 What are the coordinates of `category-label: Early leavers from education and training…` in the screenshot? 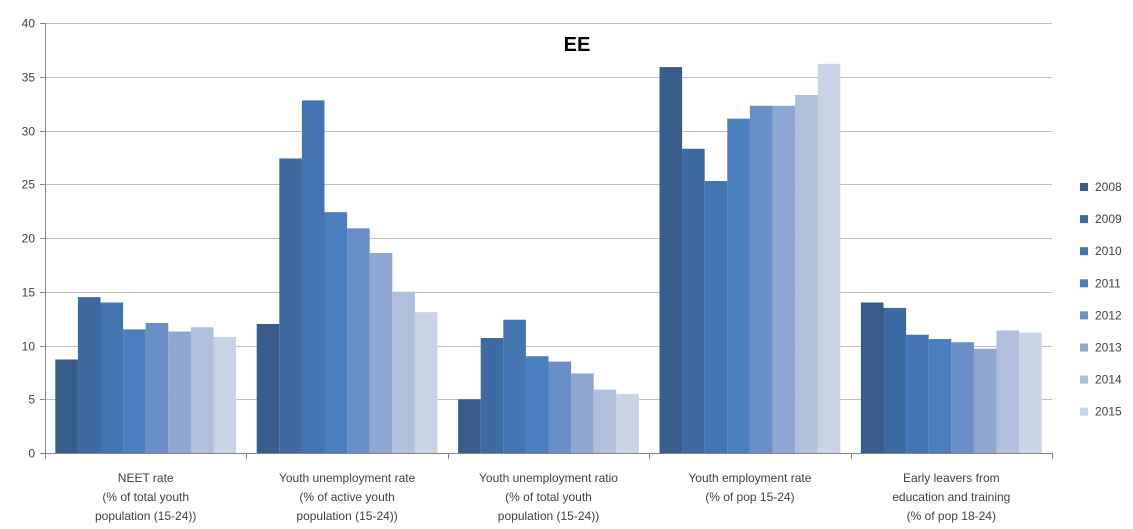 It's located at (951, 497).